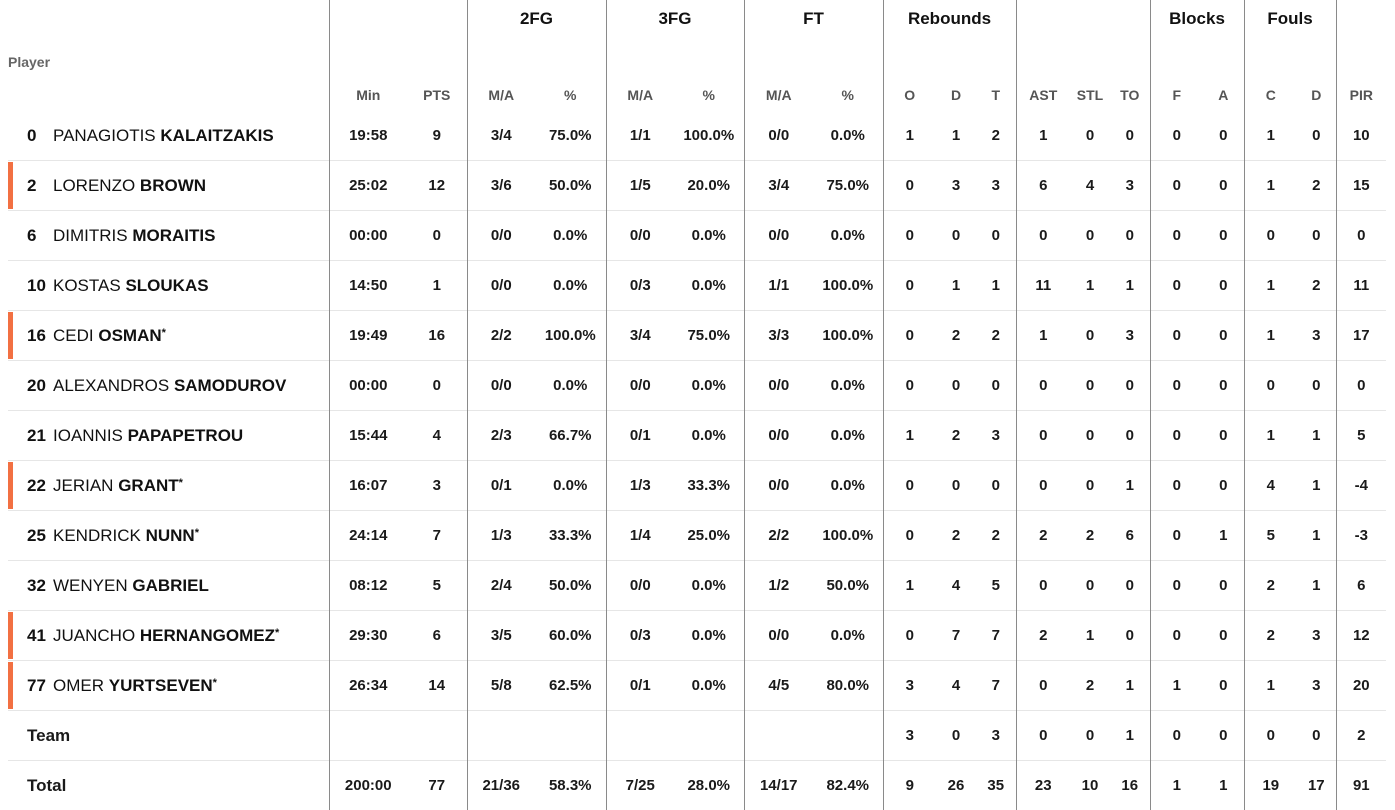 This screenshot has width=1395, height=810. Describe the element at coordinates (38, 536) in the screenshot. I see `player-number: 25` at that location.